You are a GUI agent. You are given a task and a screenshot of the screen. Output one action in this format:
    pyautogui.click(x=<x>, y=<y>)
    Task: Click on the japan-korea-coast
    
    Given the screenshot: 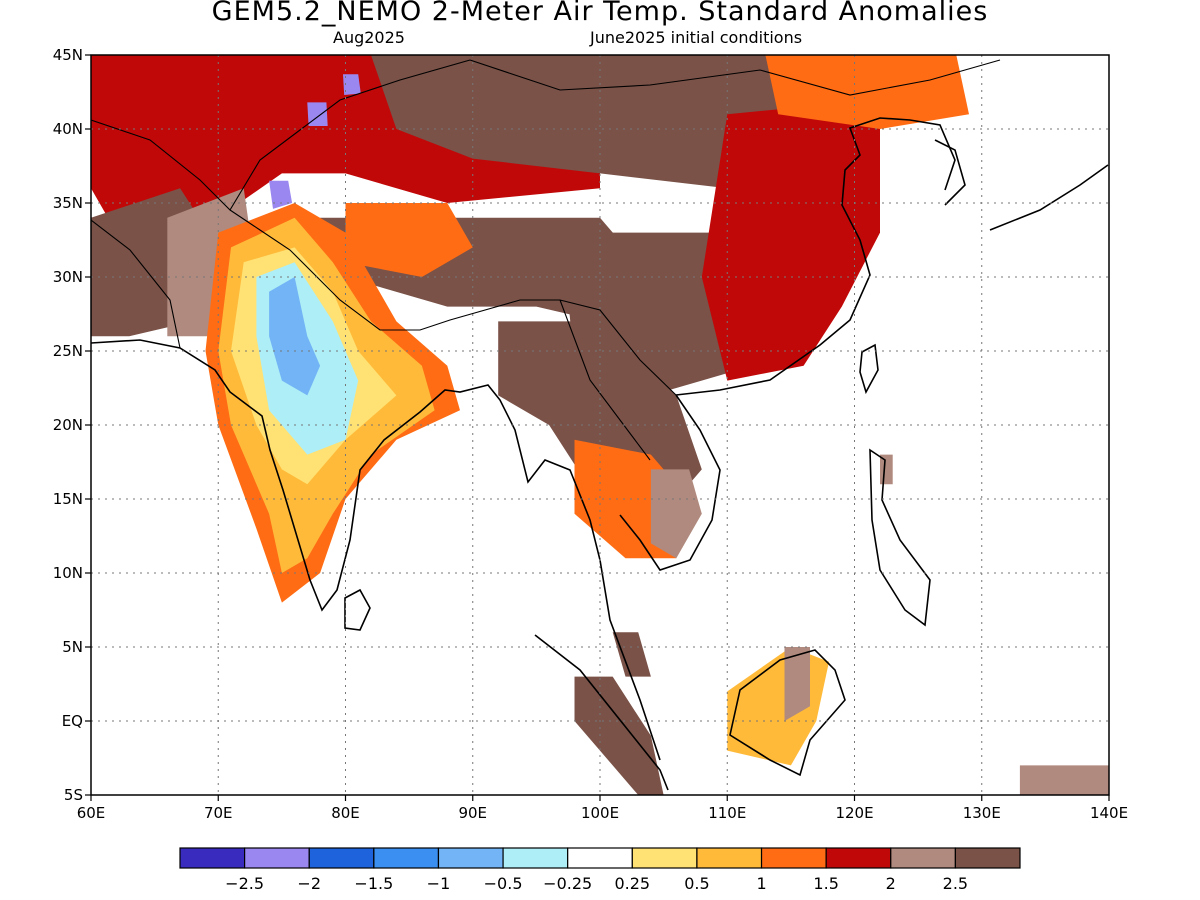 What is the action you would take?
    pyautogui.click(x=1021, y=185)
    